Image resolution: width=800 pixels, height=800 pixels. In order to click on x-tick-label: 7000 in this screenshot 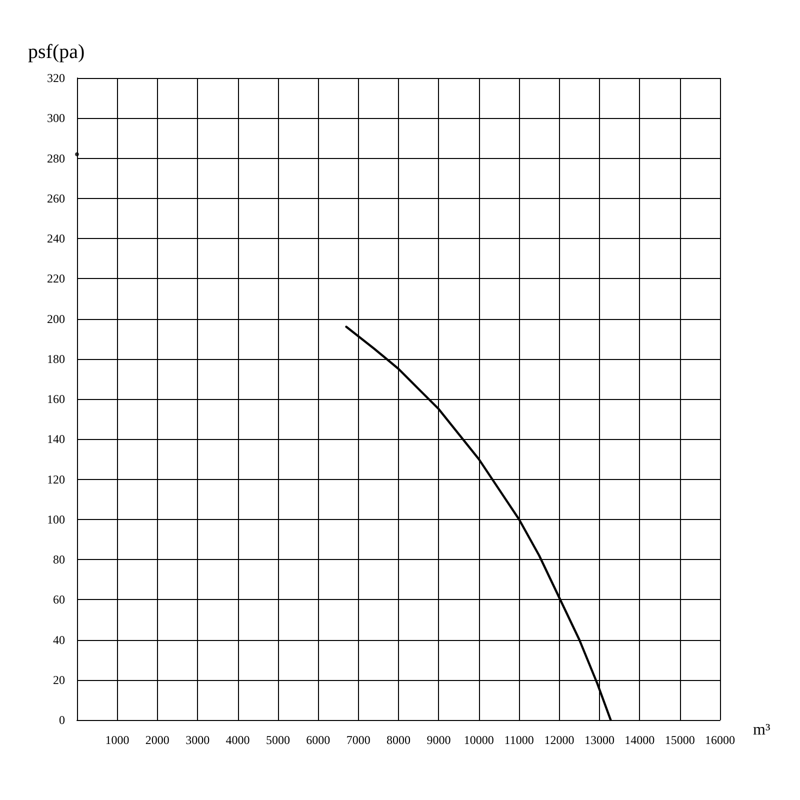, I will do `click(358, 740)`.